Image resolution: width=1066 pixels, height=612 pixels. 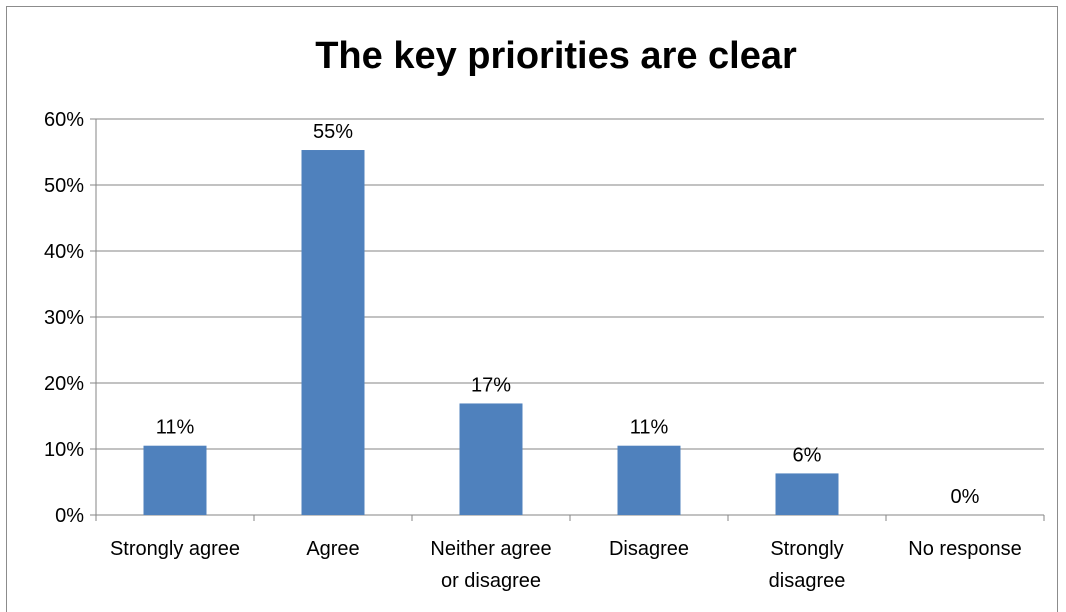 I want to click on y-tick-label: 40%, so click(x=64, y=252).